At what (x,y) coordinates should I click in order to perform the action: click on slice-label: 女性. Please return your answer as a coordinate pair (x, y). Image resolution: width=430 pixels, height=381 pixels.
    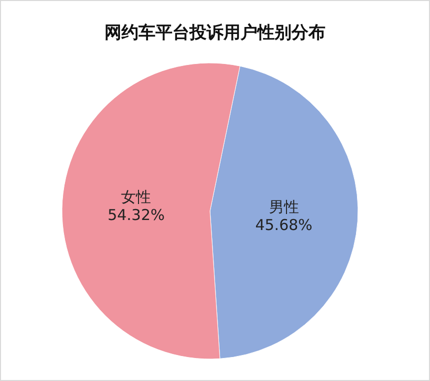
    Looking at the image, I should click on (136, 197).